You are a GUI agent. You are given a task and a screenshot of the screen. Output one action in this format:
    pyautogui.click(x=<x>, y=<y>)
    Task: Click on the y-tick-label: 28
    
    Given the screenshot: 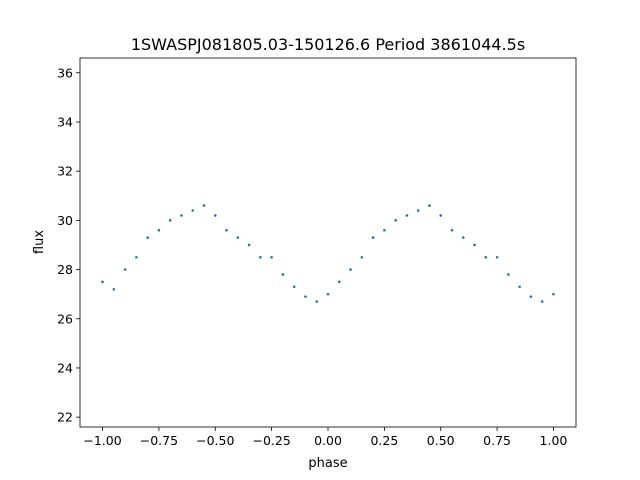 What is the action you would take?
    pyautogui.click(x=65, y=269)
    